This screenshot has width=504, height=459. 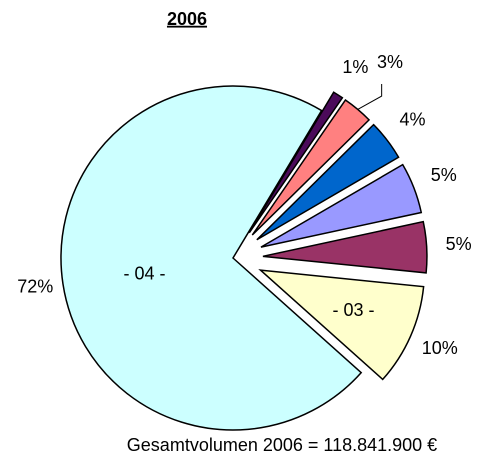 I want to click on annotation: Gesamtvolumen 2006 = 118.841.900 €, so click(x=282, y=445).